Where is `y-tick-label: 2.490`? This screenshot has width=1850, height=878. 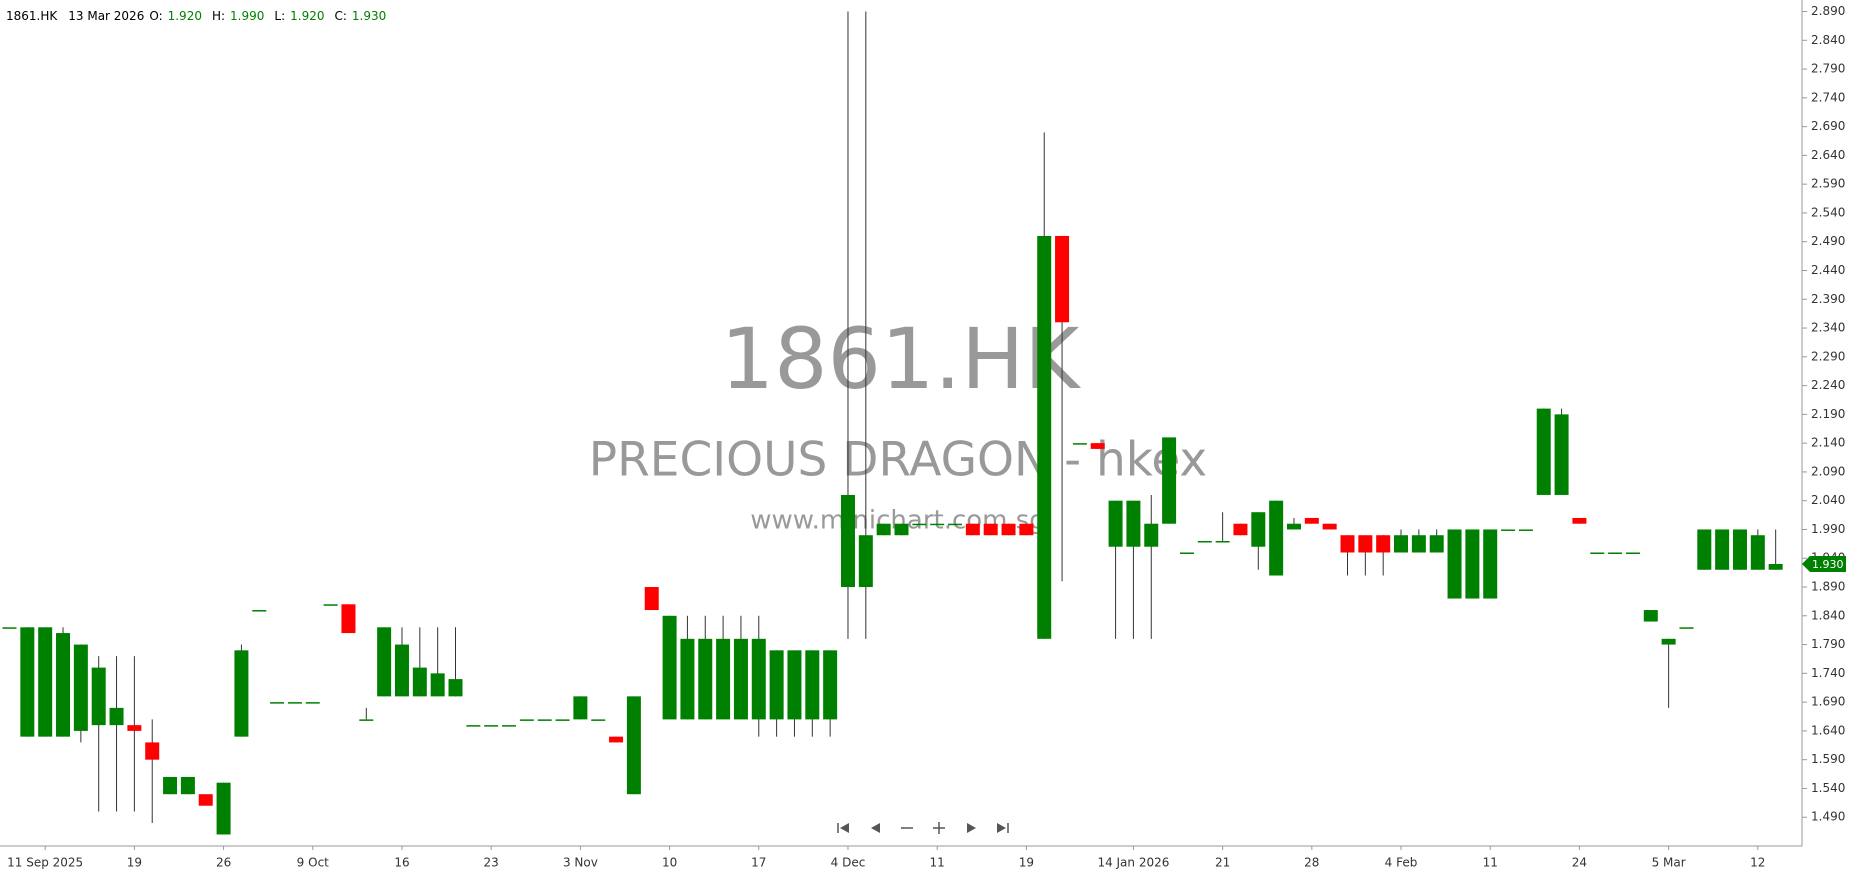
y-tick-label: 2.490 is located at coordinates (1828, 241).